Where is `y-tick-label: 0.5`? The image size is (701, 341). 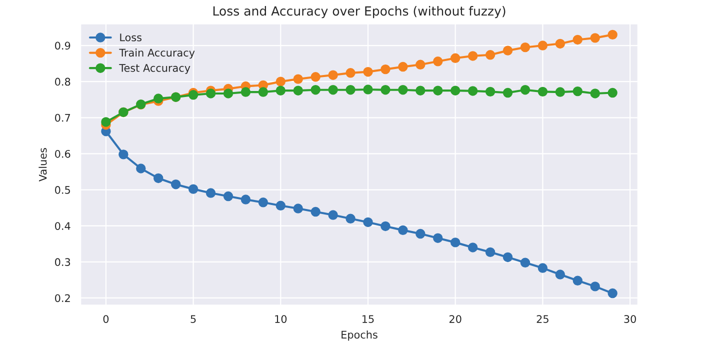 y-tick-label: 0.5 is located at coordinates (62, 190).